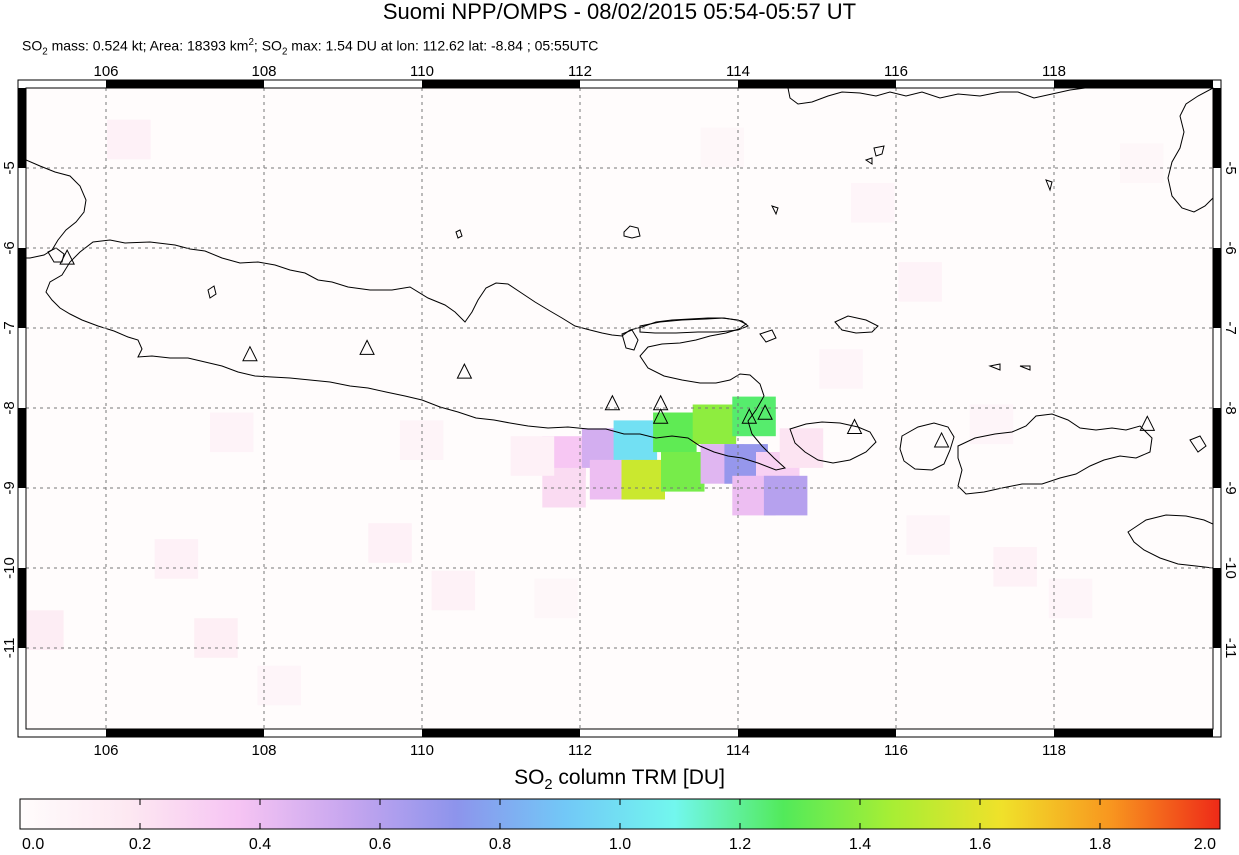  What do you see at coordinates (9, 487) in the screenshot?
I see `lat-label-left: -9` at bounding box center [9, 487].